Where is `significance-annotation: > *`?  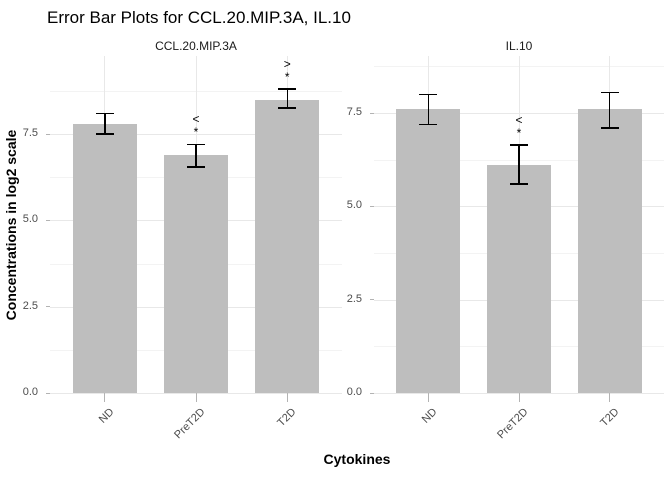 significance-annotation: > * is located at coordinates (287, 71).